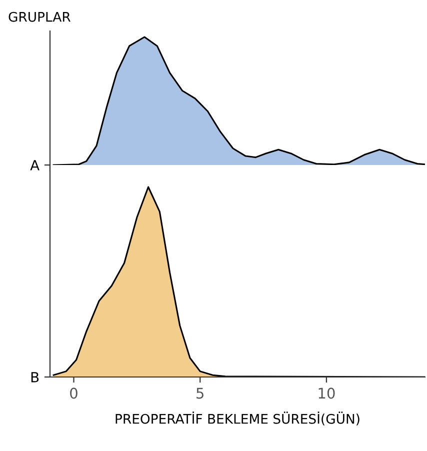  Describe the element at coordinates (238, 419) in the screenshot. I see `x-axis-title: PREOPERATİF BEKLEME SÜRESİ(GÜN)` at that location.